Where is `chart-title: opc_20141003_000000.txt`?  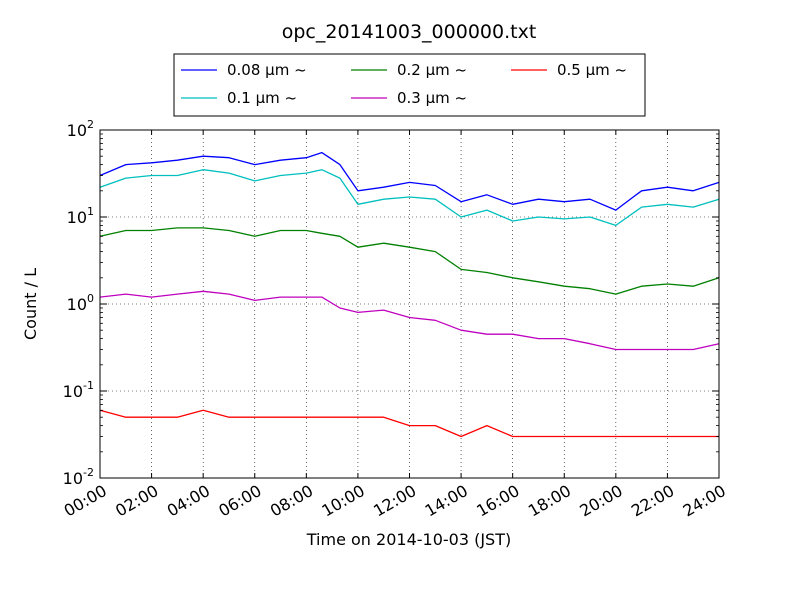
chart-title: opc_20141003_000000.txt is located at coordinates (409, 32).